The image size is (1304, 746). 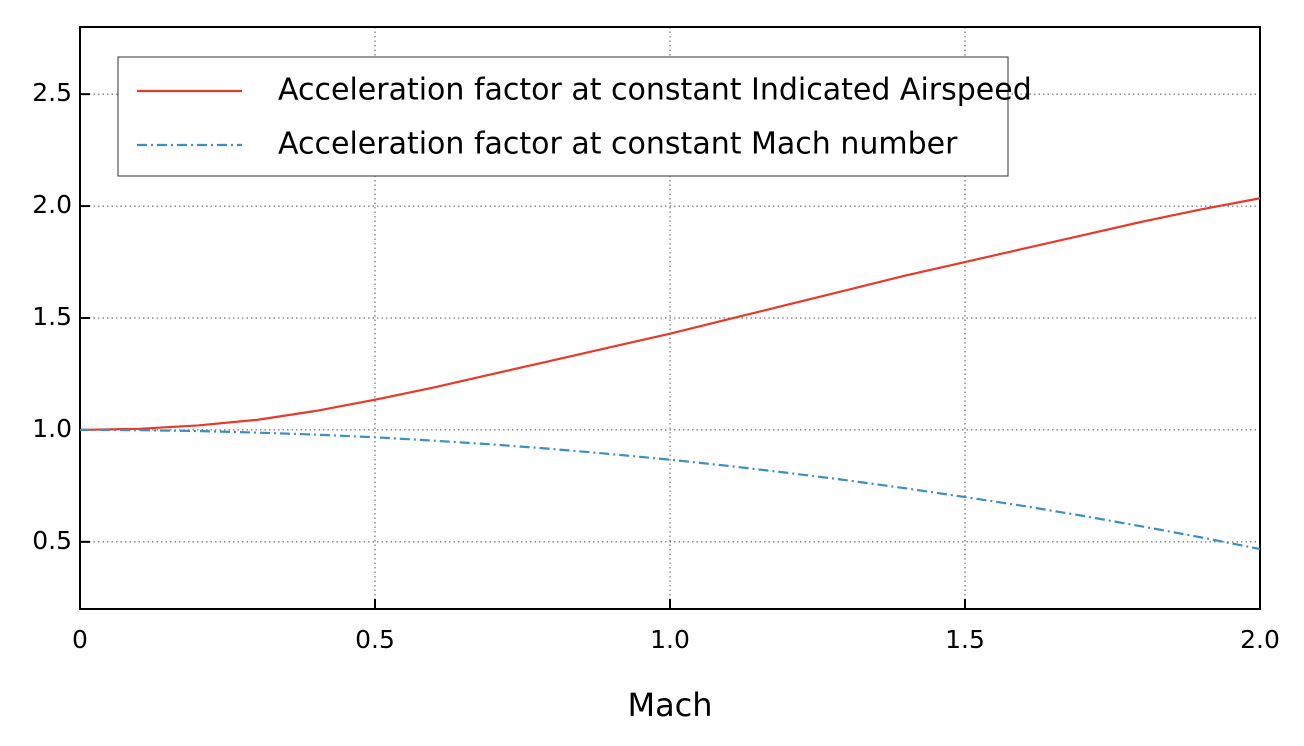 I want to click on x-tick-label: 1.5, so click(x=965, y=639).